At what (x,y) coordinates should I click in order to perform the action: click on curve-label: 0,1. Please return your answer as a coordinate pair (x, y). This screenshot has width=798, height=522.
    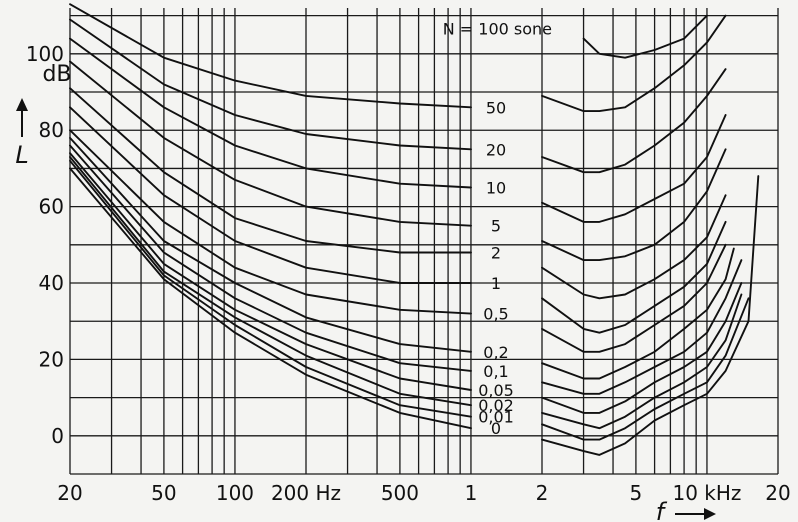
    Looking at the image, I should click on (495, 371).